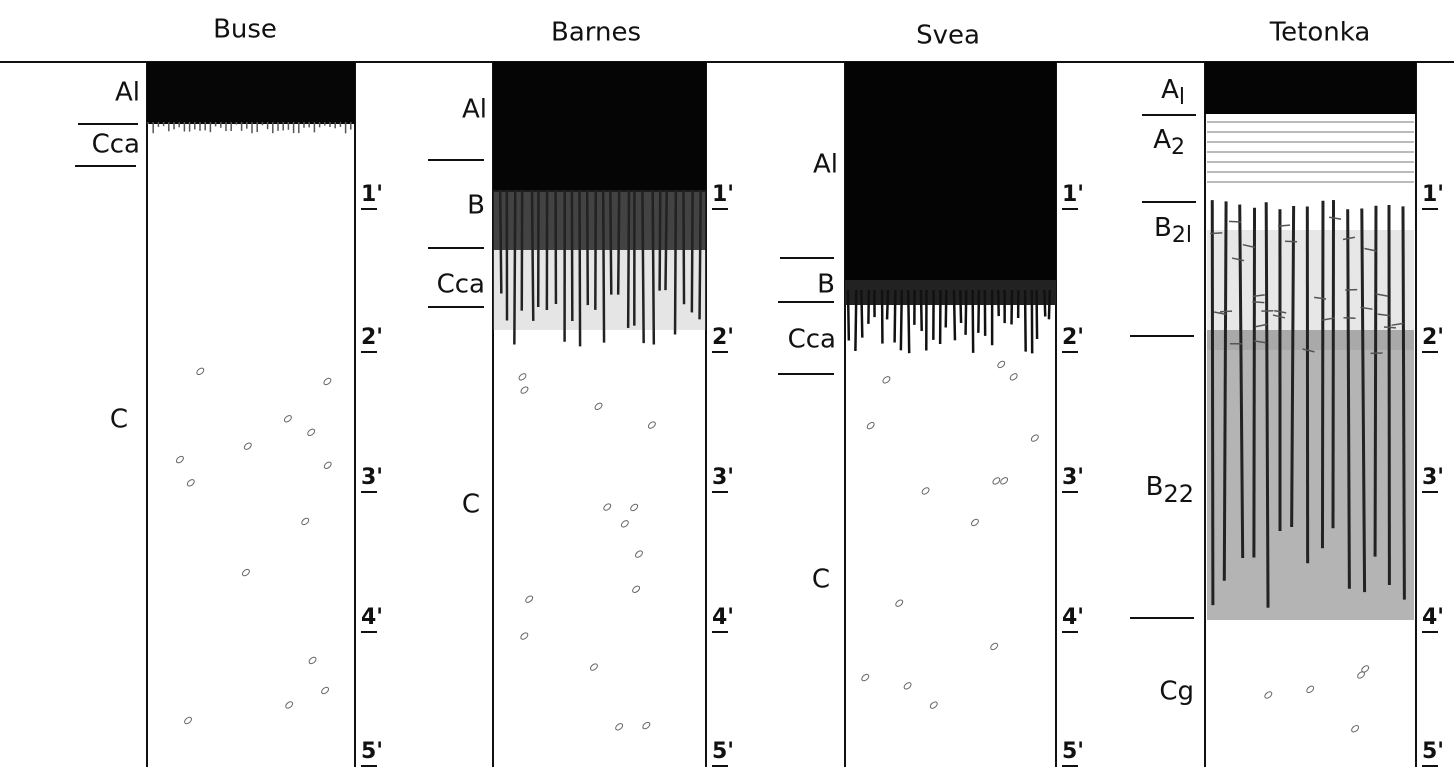  Describe the element at coordinates (1169, 143) in the screenshot. I see `horizon-label: A2` at that location.